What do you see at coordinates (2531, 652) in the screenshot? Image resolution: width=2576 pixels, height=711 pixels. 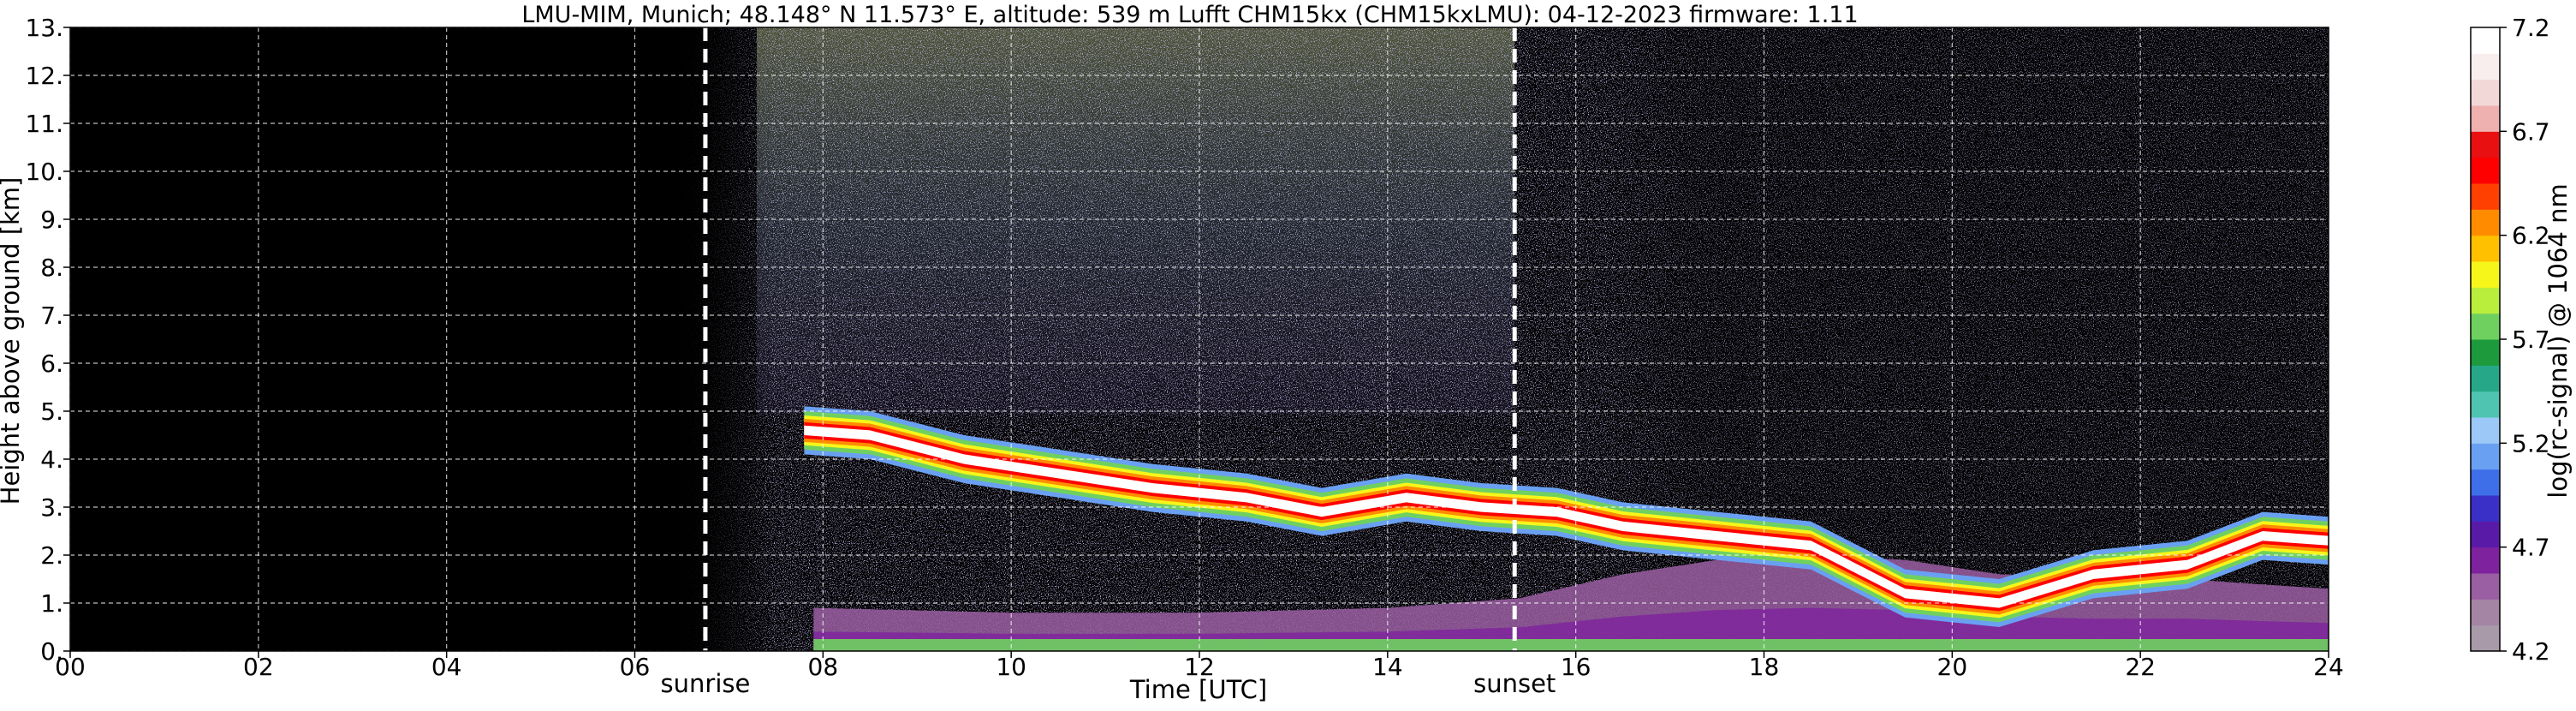 I see `colorbar-tick-label: 4.2` at bounding box center [2531, 652].